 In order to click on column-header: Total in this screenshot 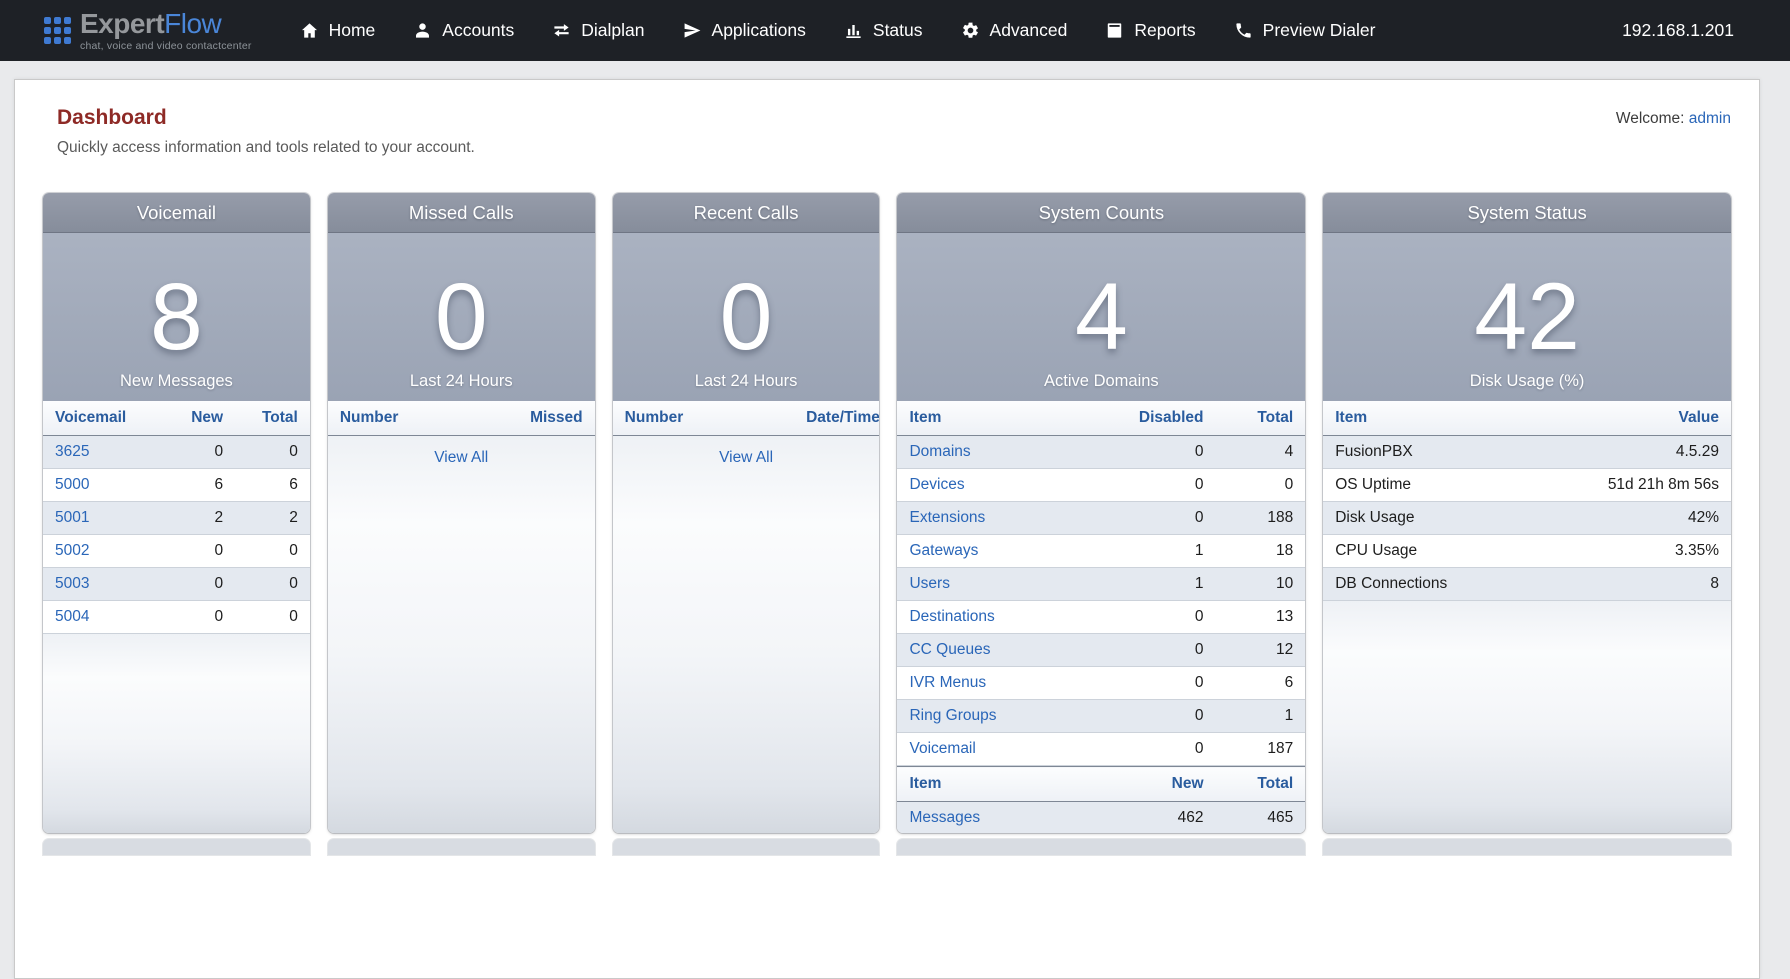, I will do `click(1260, 784)`.